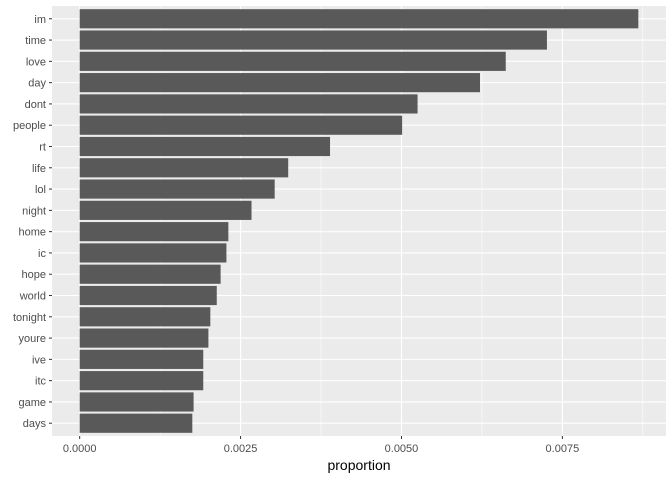 The width and height of the screenshot is (672, 480). What do you see at coordinates (42, 254) in the screenshot?
I see `y-tick-label: ic` at bounding box center [42, 254].